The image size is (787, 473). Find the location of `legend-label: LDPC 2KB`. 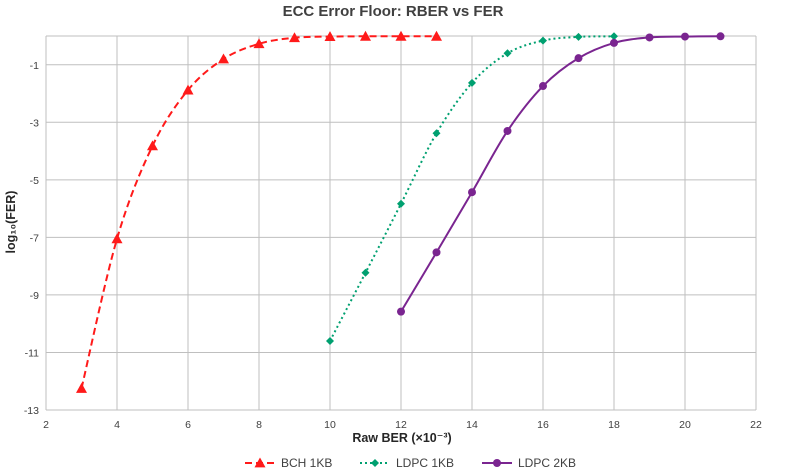

legend-label: LDPC 2KB is located at coordinates (547, 463).